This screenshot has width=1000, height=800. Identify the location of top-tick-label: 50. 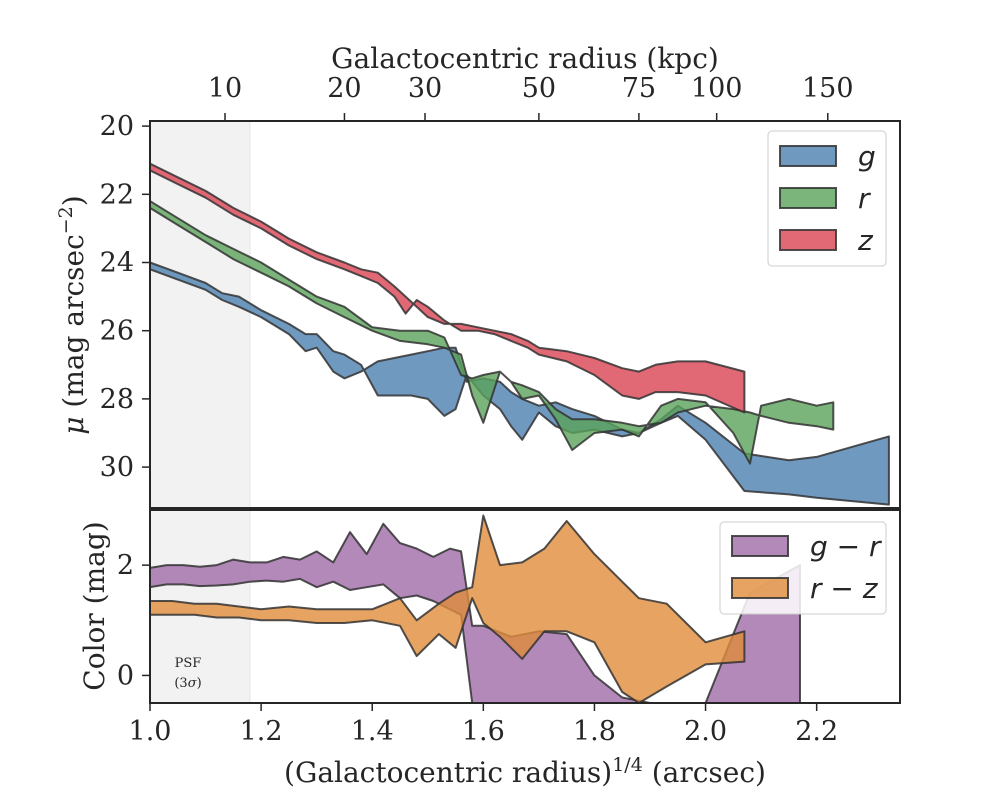
(539, 88).